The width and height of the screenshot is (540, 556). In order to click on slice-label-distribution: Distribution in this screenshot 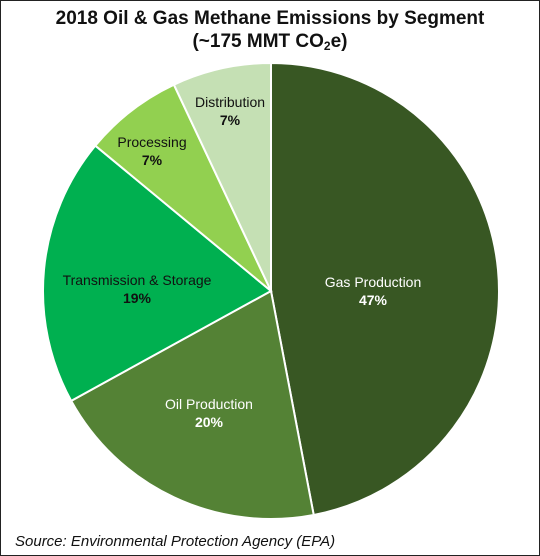, I will do `click(230, 102)`.